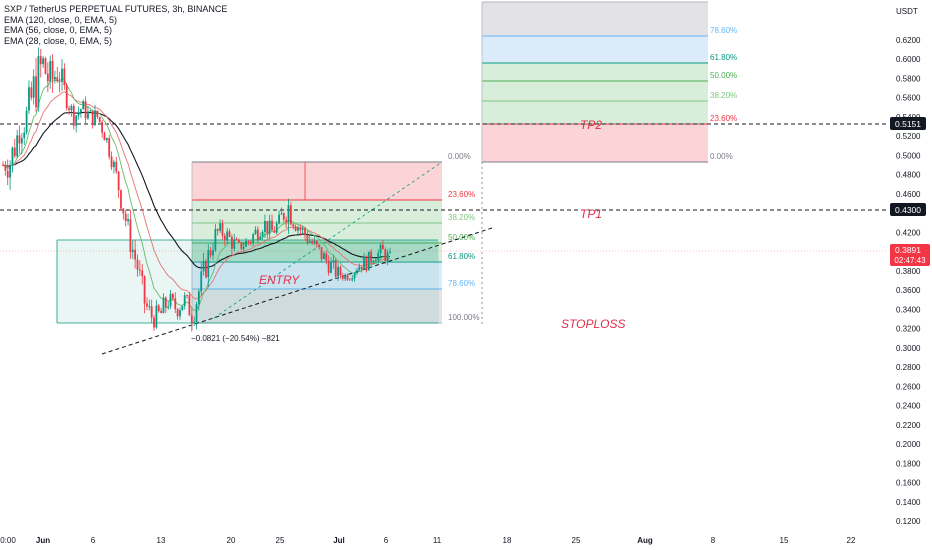 This screenshot has height=550, width=932. I want to click on price-tick-label: 0.6000, so click(908, 59).